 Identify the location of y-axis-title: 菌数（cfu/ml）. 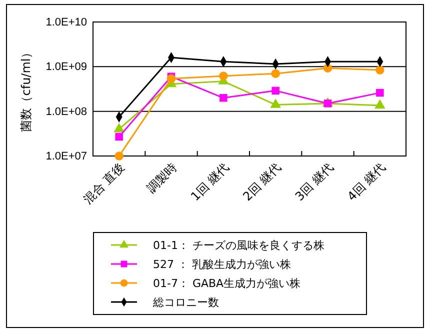
(26, 89).